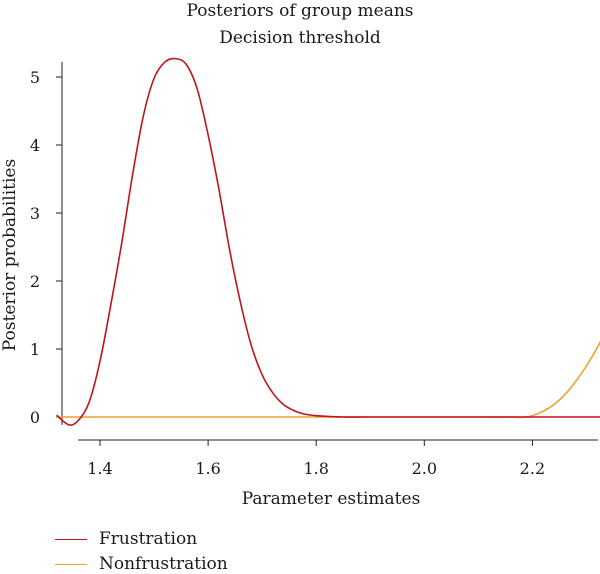  Describe the element at coordinates (207, 468) in the screenshot. I see `x-tick-label: 1.6` at that location.